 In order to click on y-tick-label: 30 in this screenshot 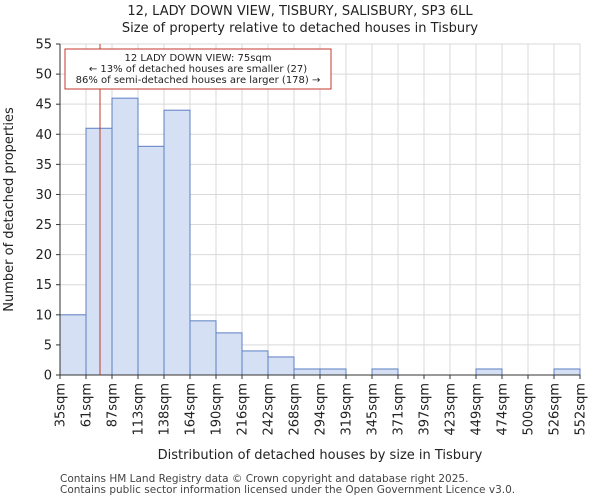, I will do `click(43, 195)`.